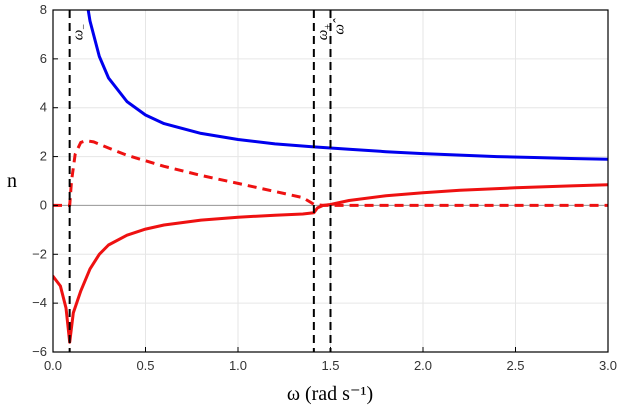  What do you see at coordinates (43, 204) in the screenshot?
I see `y-tick-label: 0` at bounding box center [43, 204].